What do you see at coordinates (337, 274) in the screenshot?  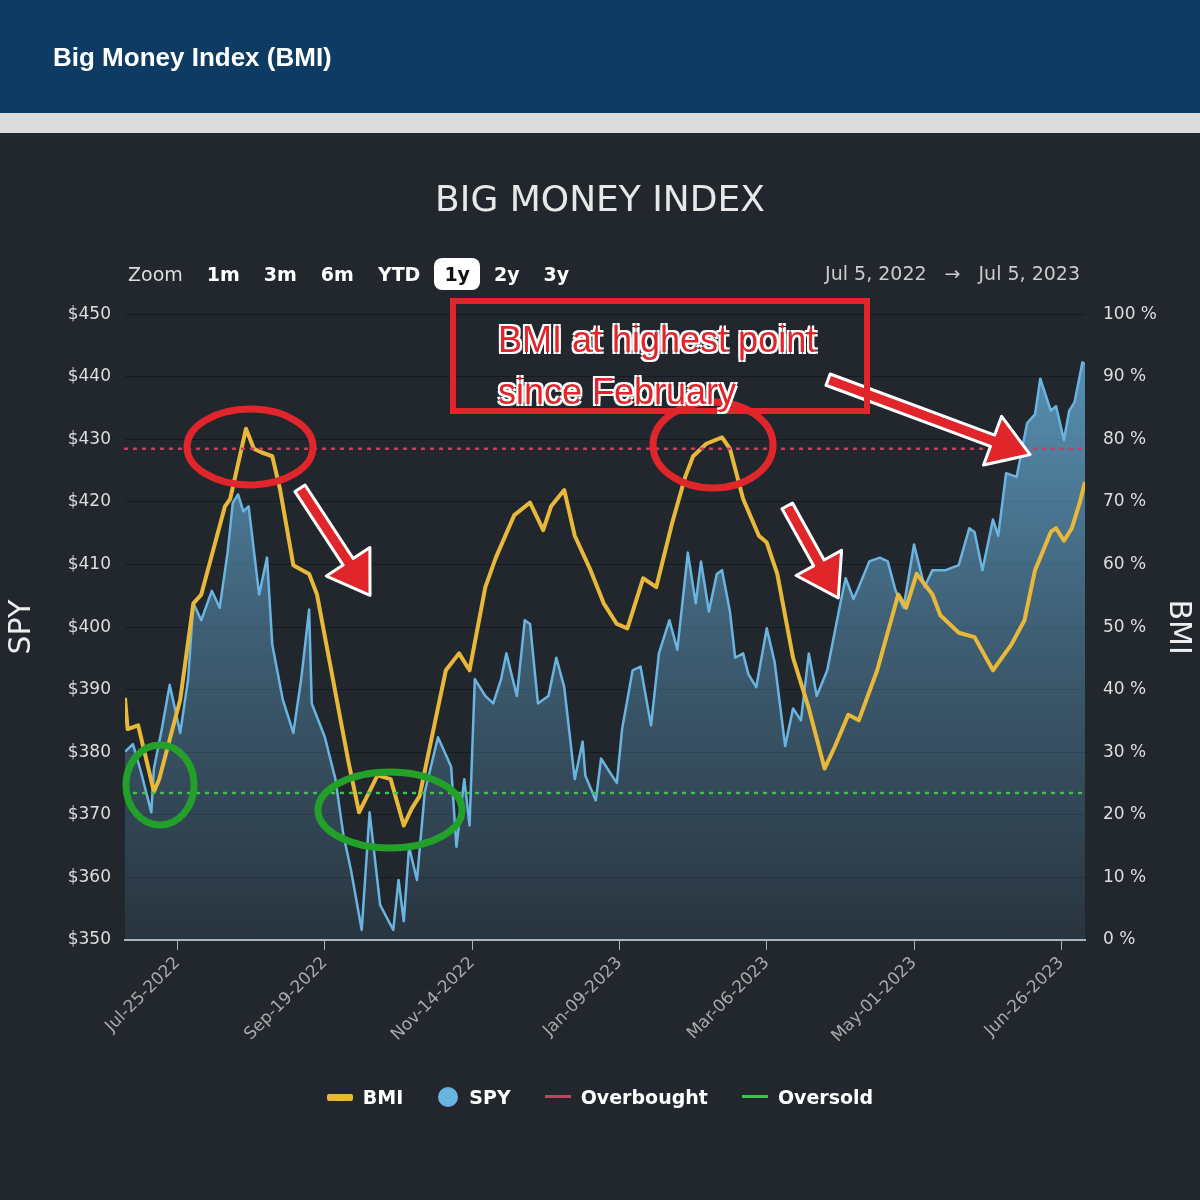 I see `text: 6m` at bounding box center [337, 274].